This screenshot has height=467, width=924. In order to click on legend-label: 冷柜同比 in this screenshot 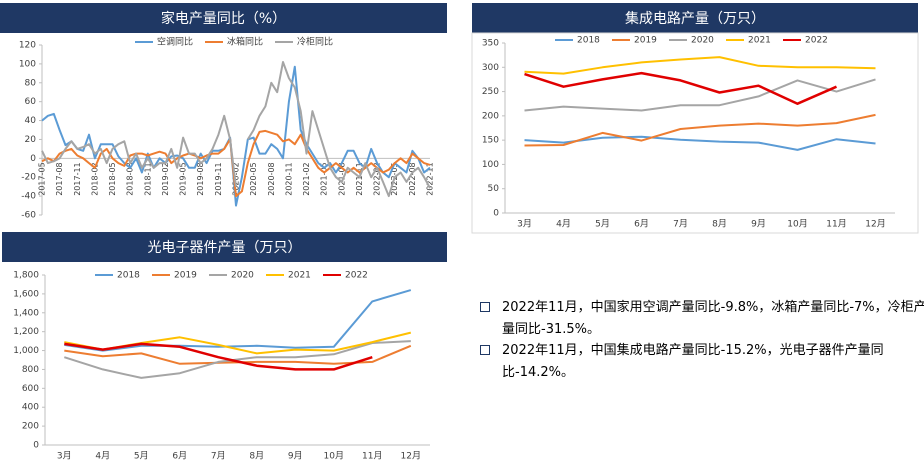, I will do `click(315, 42)`.